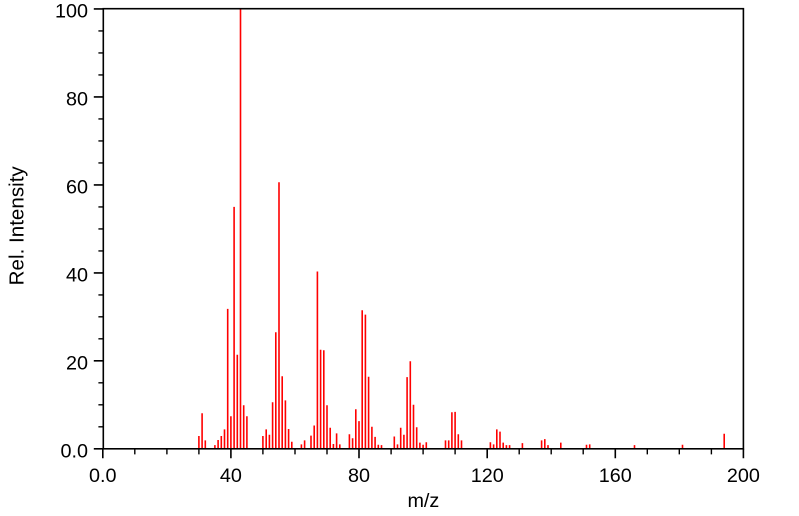  Describe the element at coordinates (615, 476) in the screenshot. I see `svg-text: 160` at that location.